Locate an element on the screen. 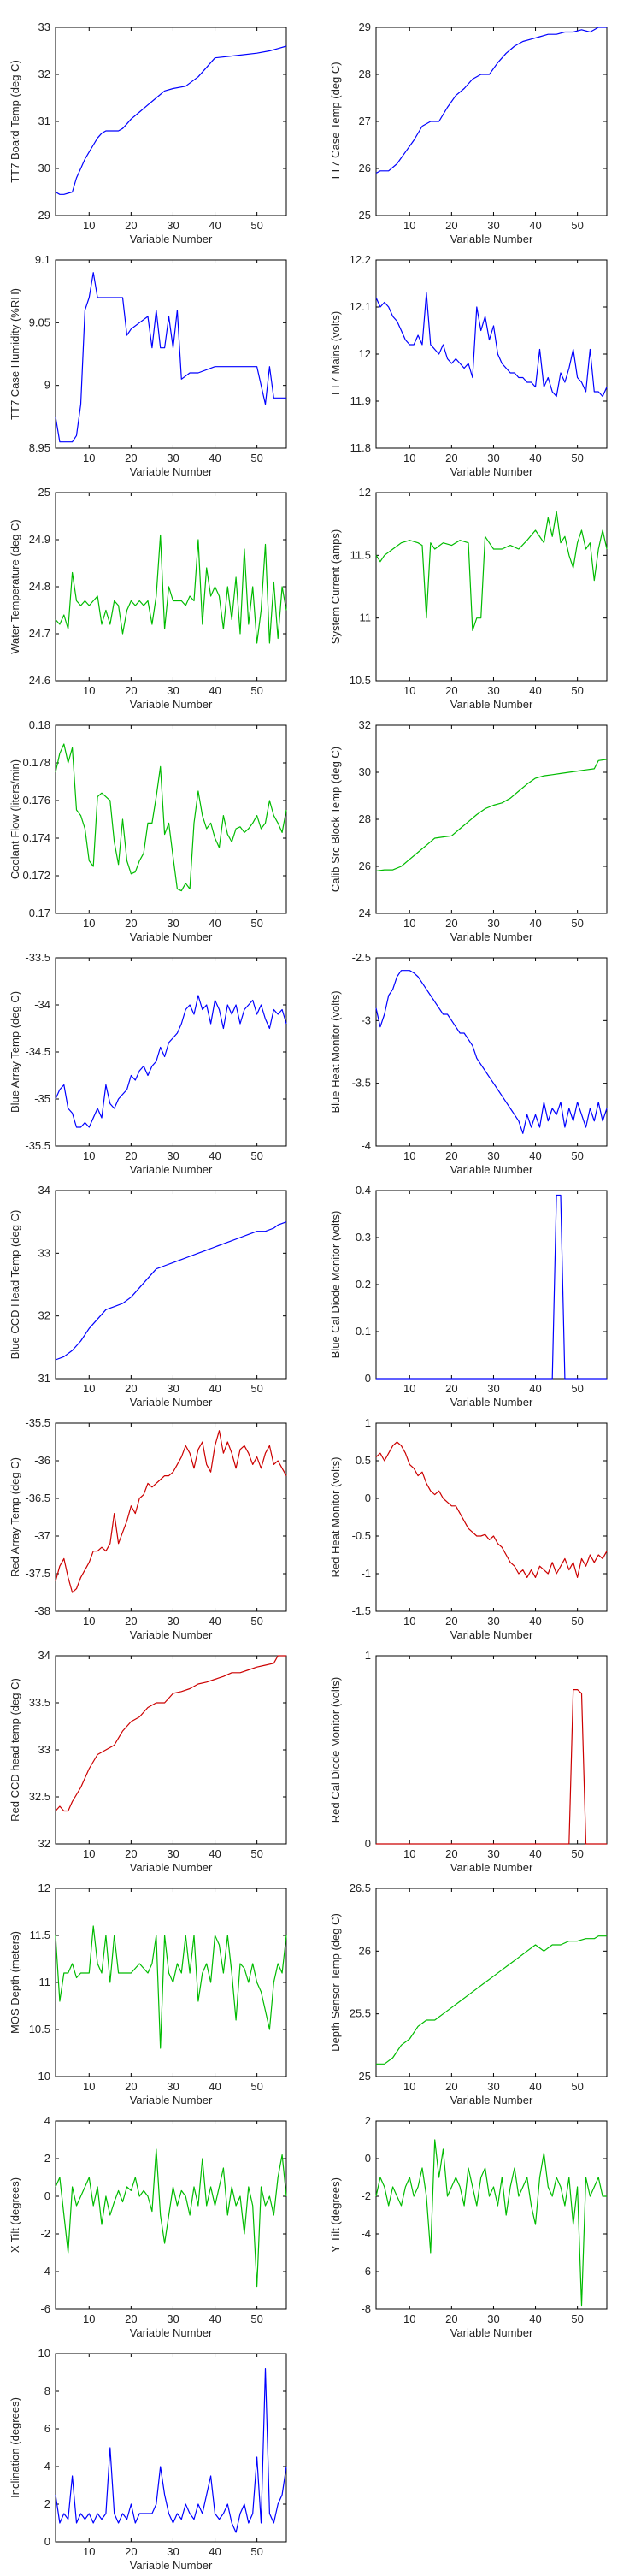 The height and width of the screenshot is (2576, 641). y-tick-label: 8 is located at coordinates (47, 2390).